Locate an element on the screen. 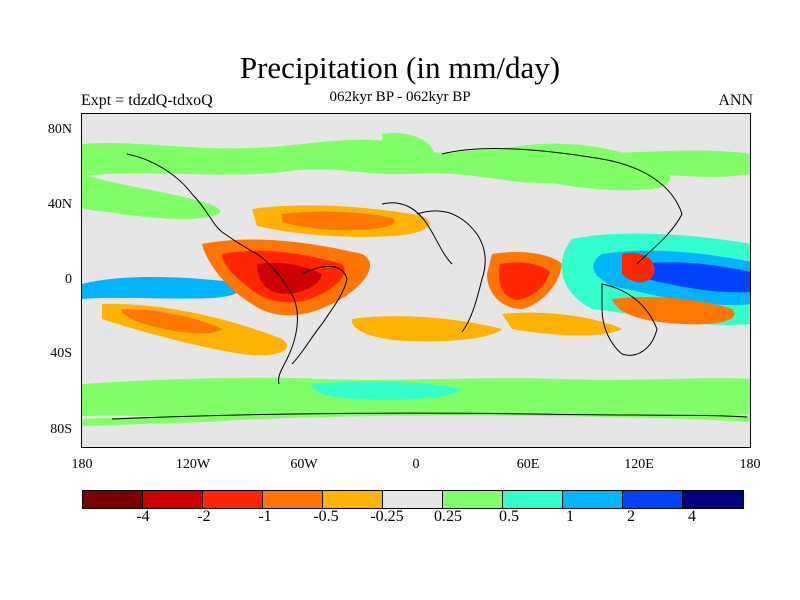 The width and height of the screenshot is (800, 600). lat-tick-80s: 80S is located at coordinates (61, 429).